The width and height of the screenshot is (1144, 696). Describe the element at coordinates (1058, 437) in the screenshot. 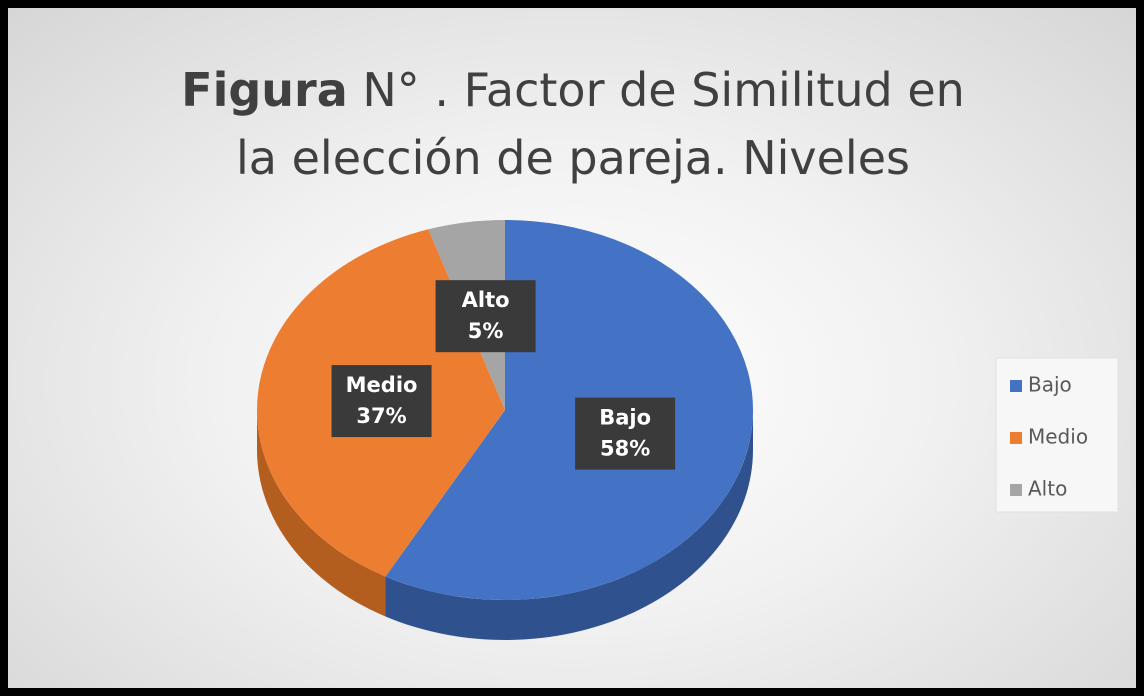

I see `legend-label: Medio` at that location.